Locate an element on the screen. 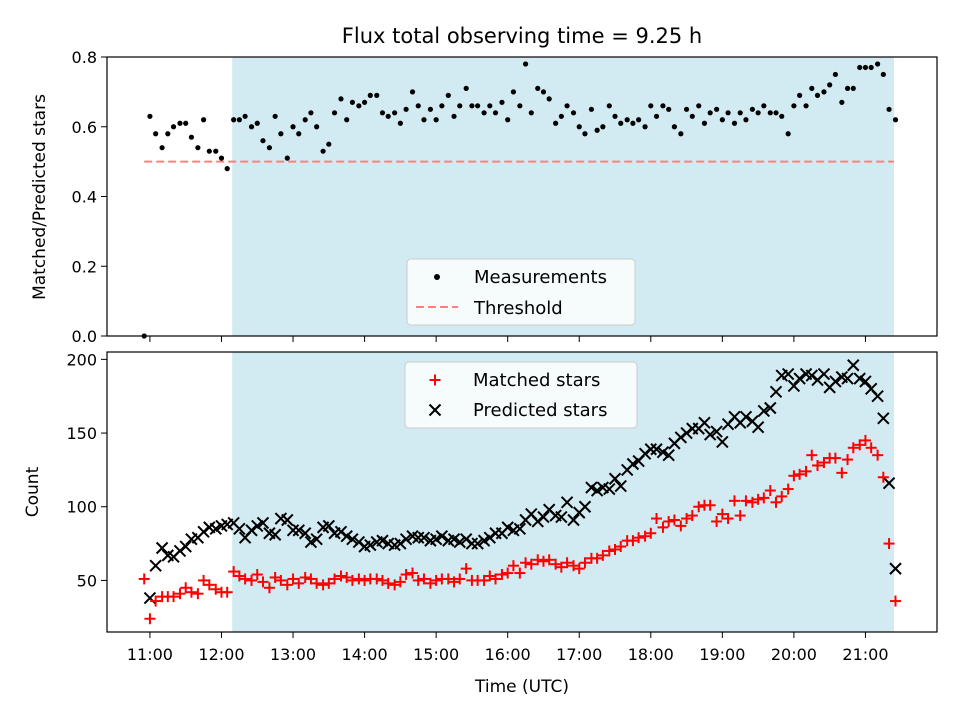  figure-title: Flux total observing time = 9.25 h is located at coordinates (522, 36).